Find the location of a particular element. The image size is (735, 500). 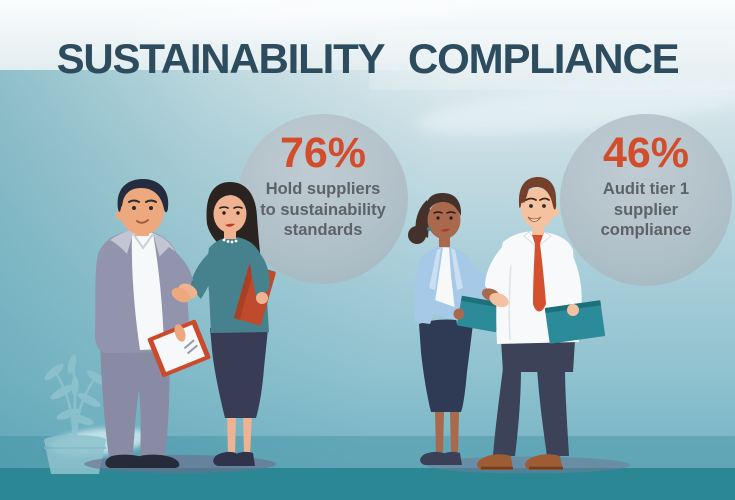

businessman-gray-suit is located at coordinates (152, 323).